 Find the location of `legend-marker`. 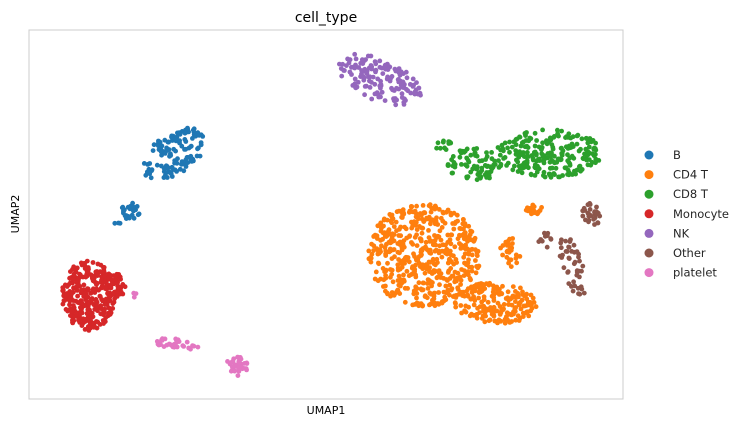

legend-marker is located at coordinates (649, 214).